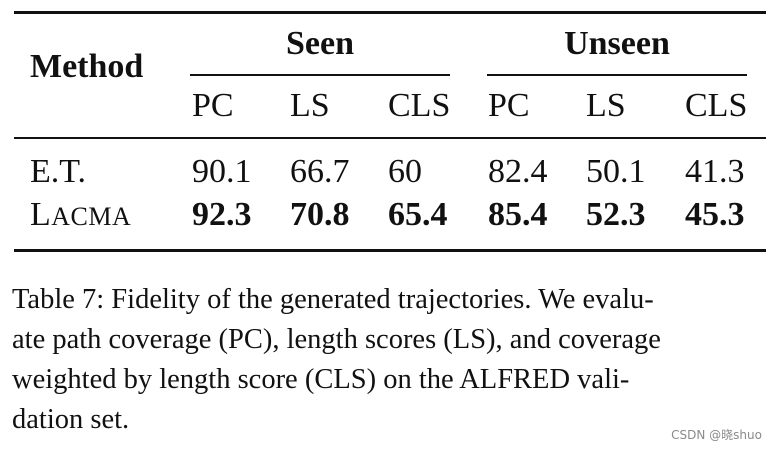 The height and width of the screenshot is (449, 774). Describe the element at coordinates (616, 171) in the screenshot. I see `cell: 50.1` at that location.